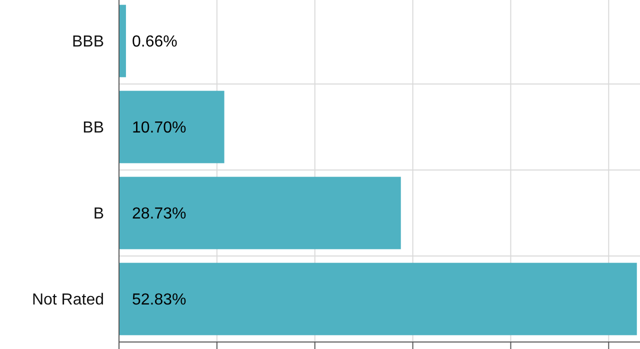 This screenshot has width=640, height=349. What do you see at coordinates (93, 128) in the screenshot?
I see `y-tick-label: BB` at bounding box center [93, 128].